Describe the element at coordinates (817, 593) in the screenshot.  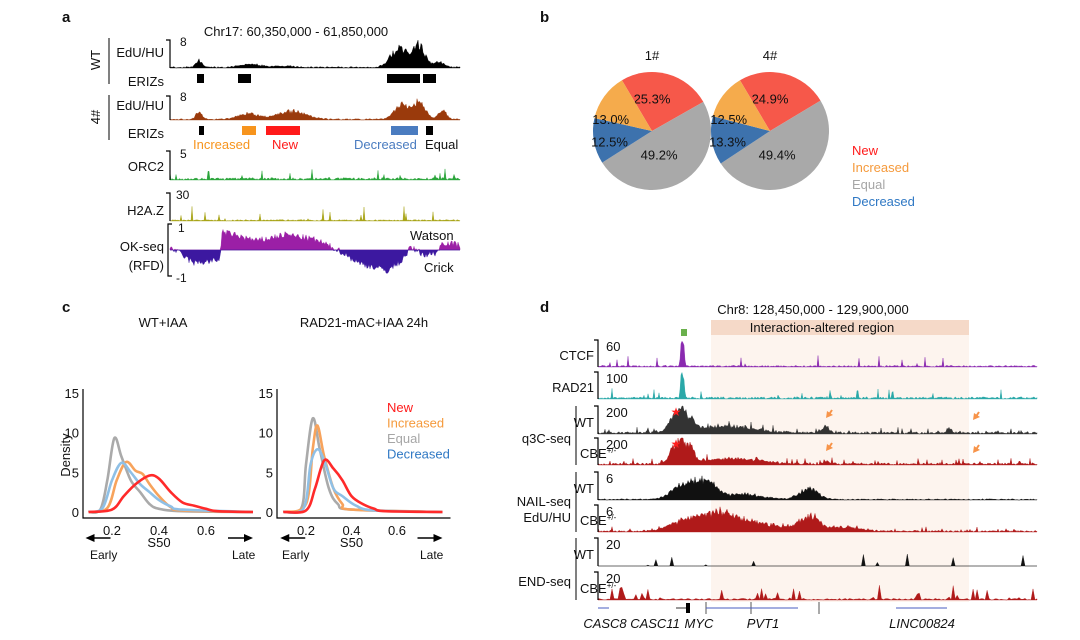
I see `end-cbe-track` at that location.